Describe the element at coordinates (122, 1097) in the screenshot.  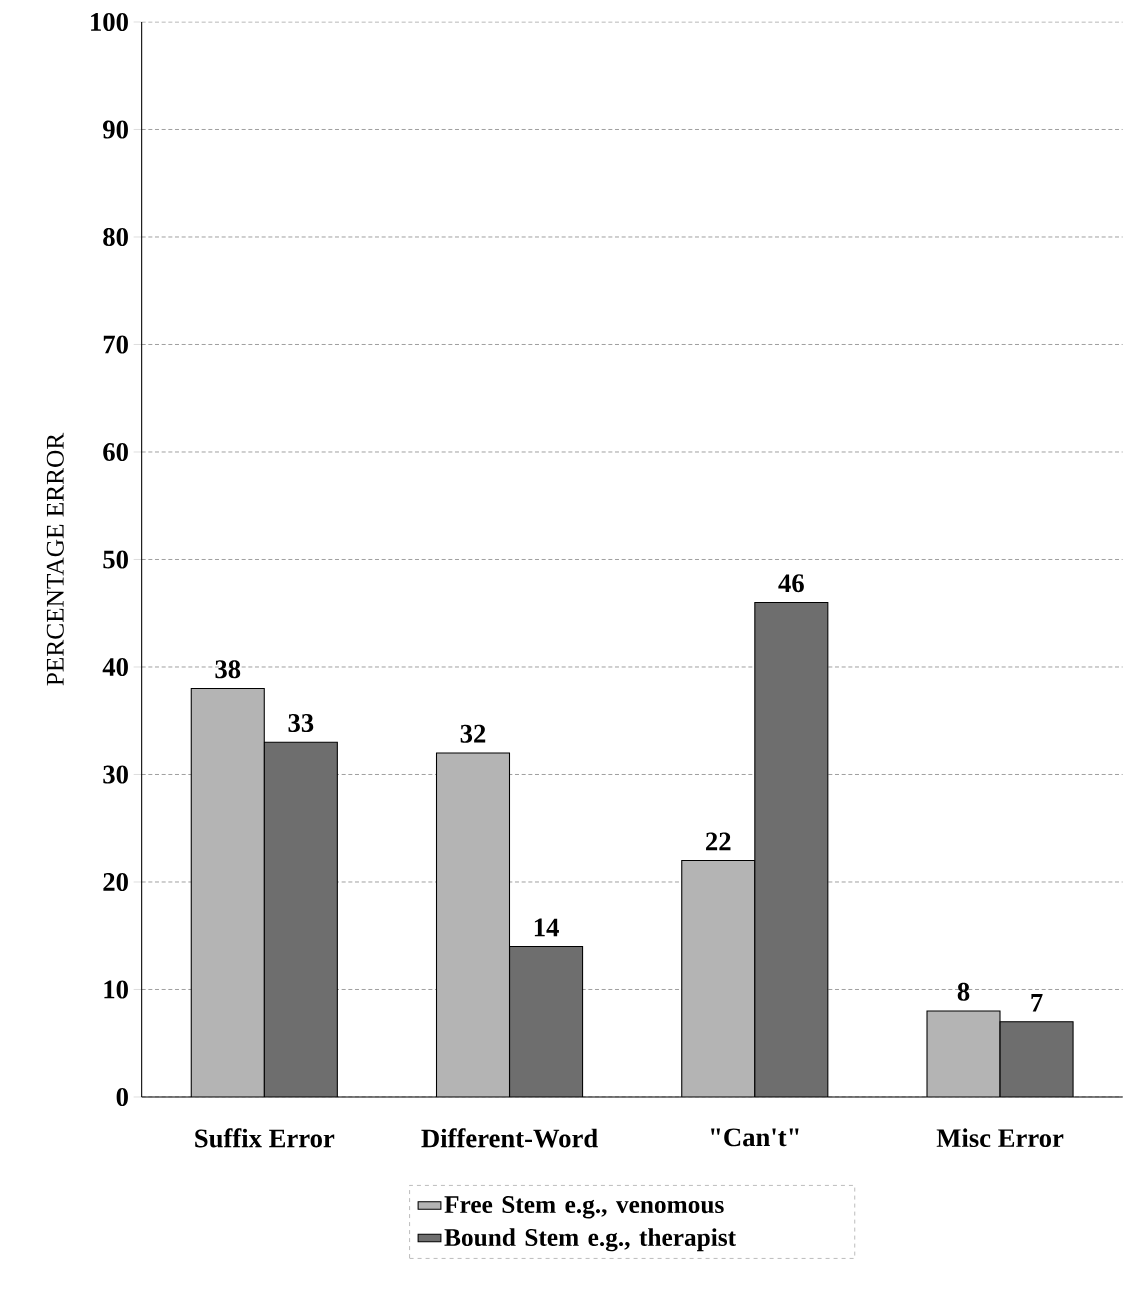
I see `y-tick-label: 0` at that location.